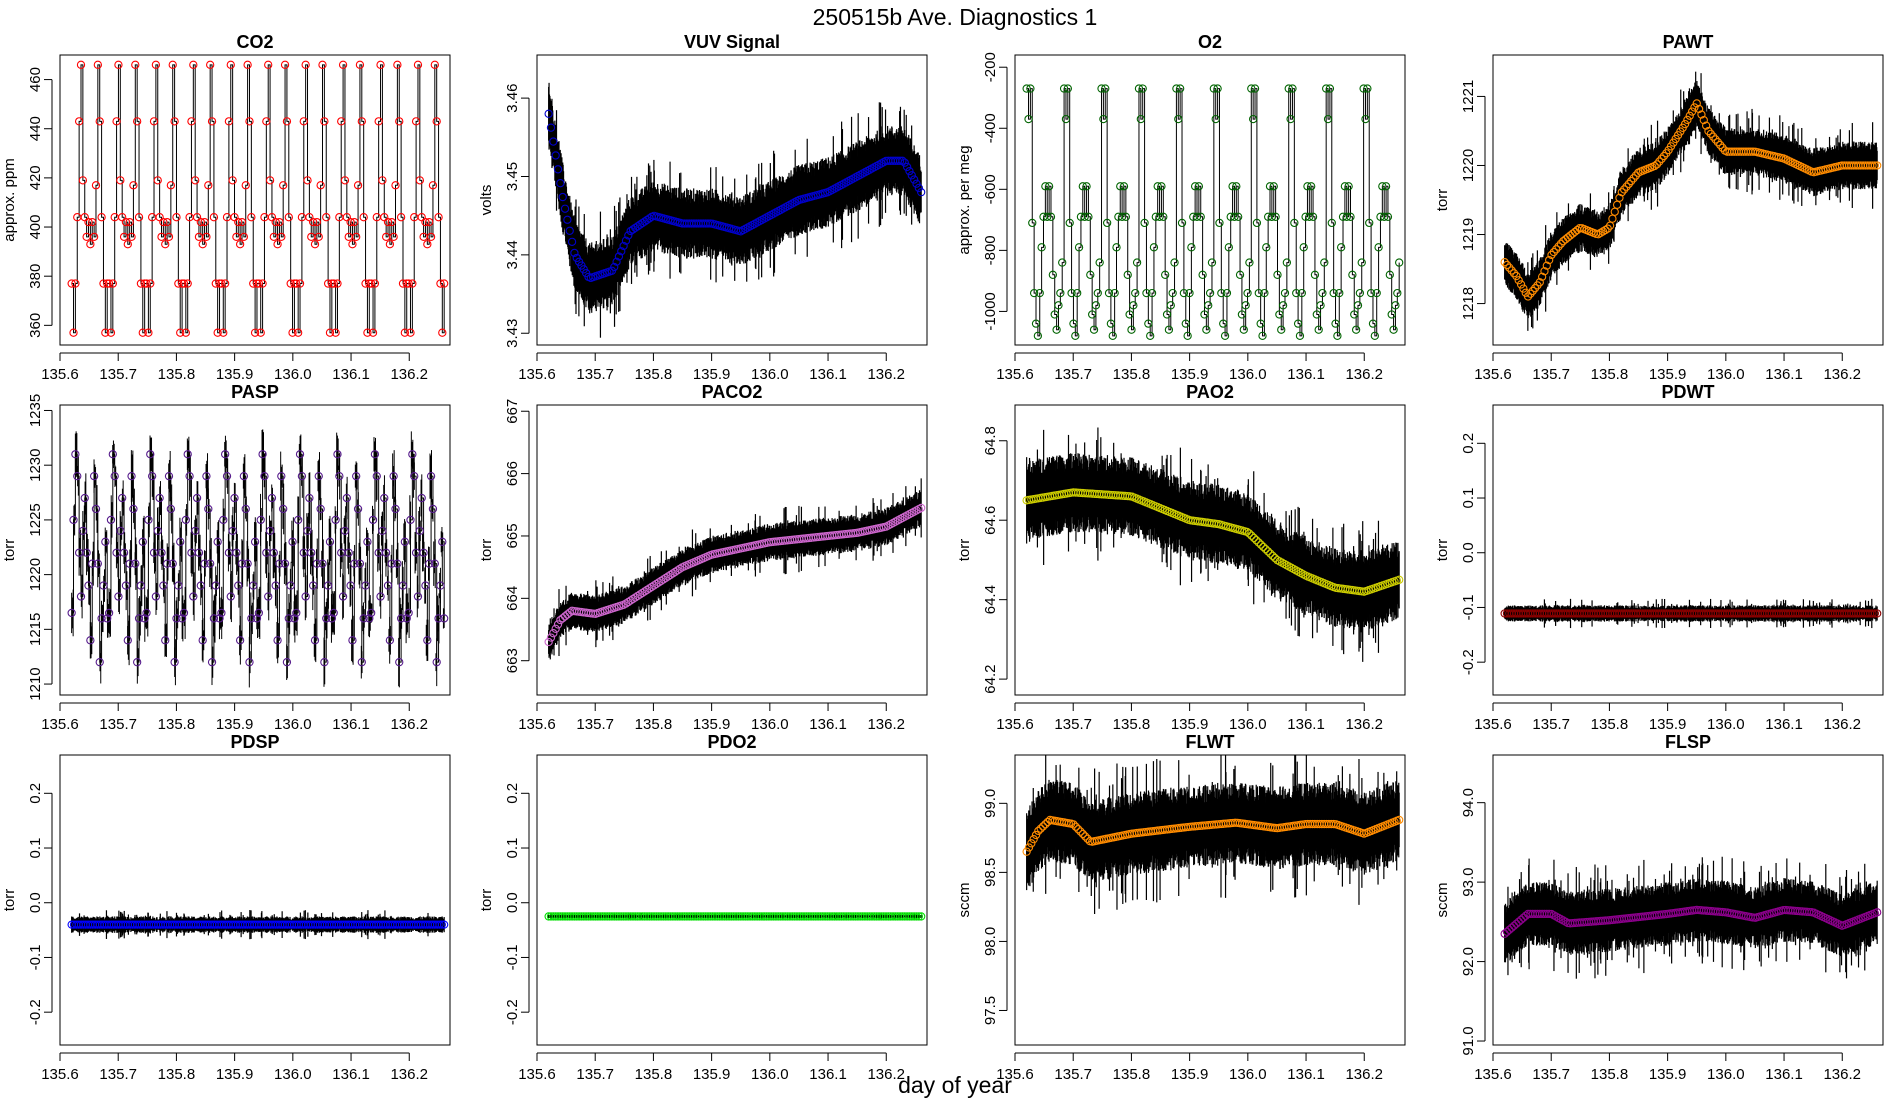 Image resolution: width=1900 pixels, height=1105 pixels. I want to click on panel-title: PAWT, so click(1688, 42).